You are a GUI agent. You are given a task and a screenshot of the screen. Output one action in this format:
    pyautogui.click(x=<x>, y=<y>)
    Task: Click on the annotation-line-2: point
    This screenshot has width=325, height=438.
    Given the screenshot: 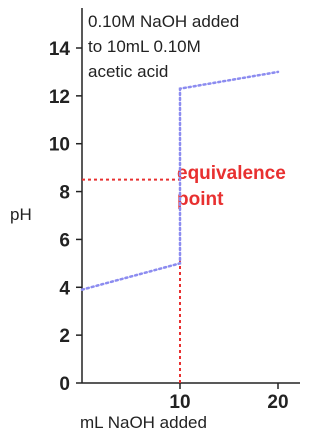 What is the action you would take?
    pyautogui.click(x=200, y=199)
    